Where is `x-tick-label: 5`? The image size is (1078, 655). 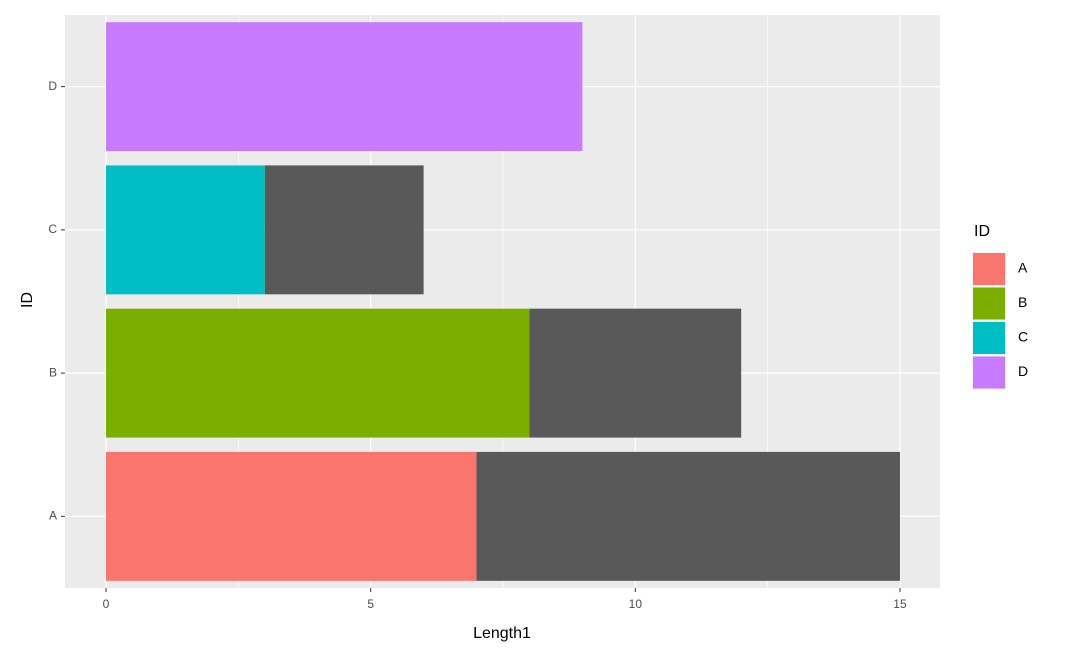
x-tick-label: 5 is located at coordinates (370, 604).